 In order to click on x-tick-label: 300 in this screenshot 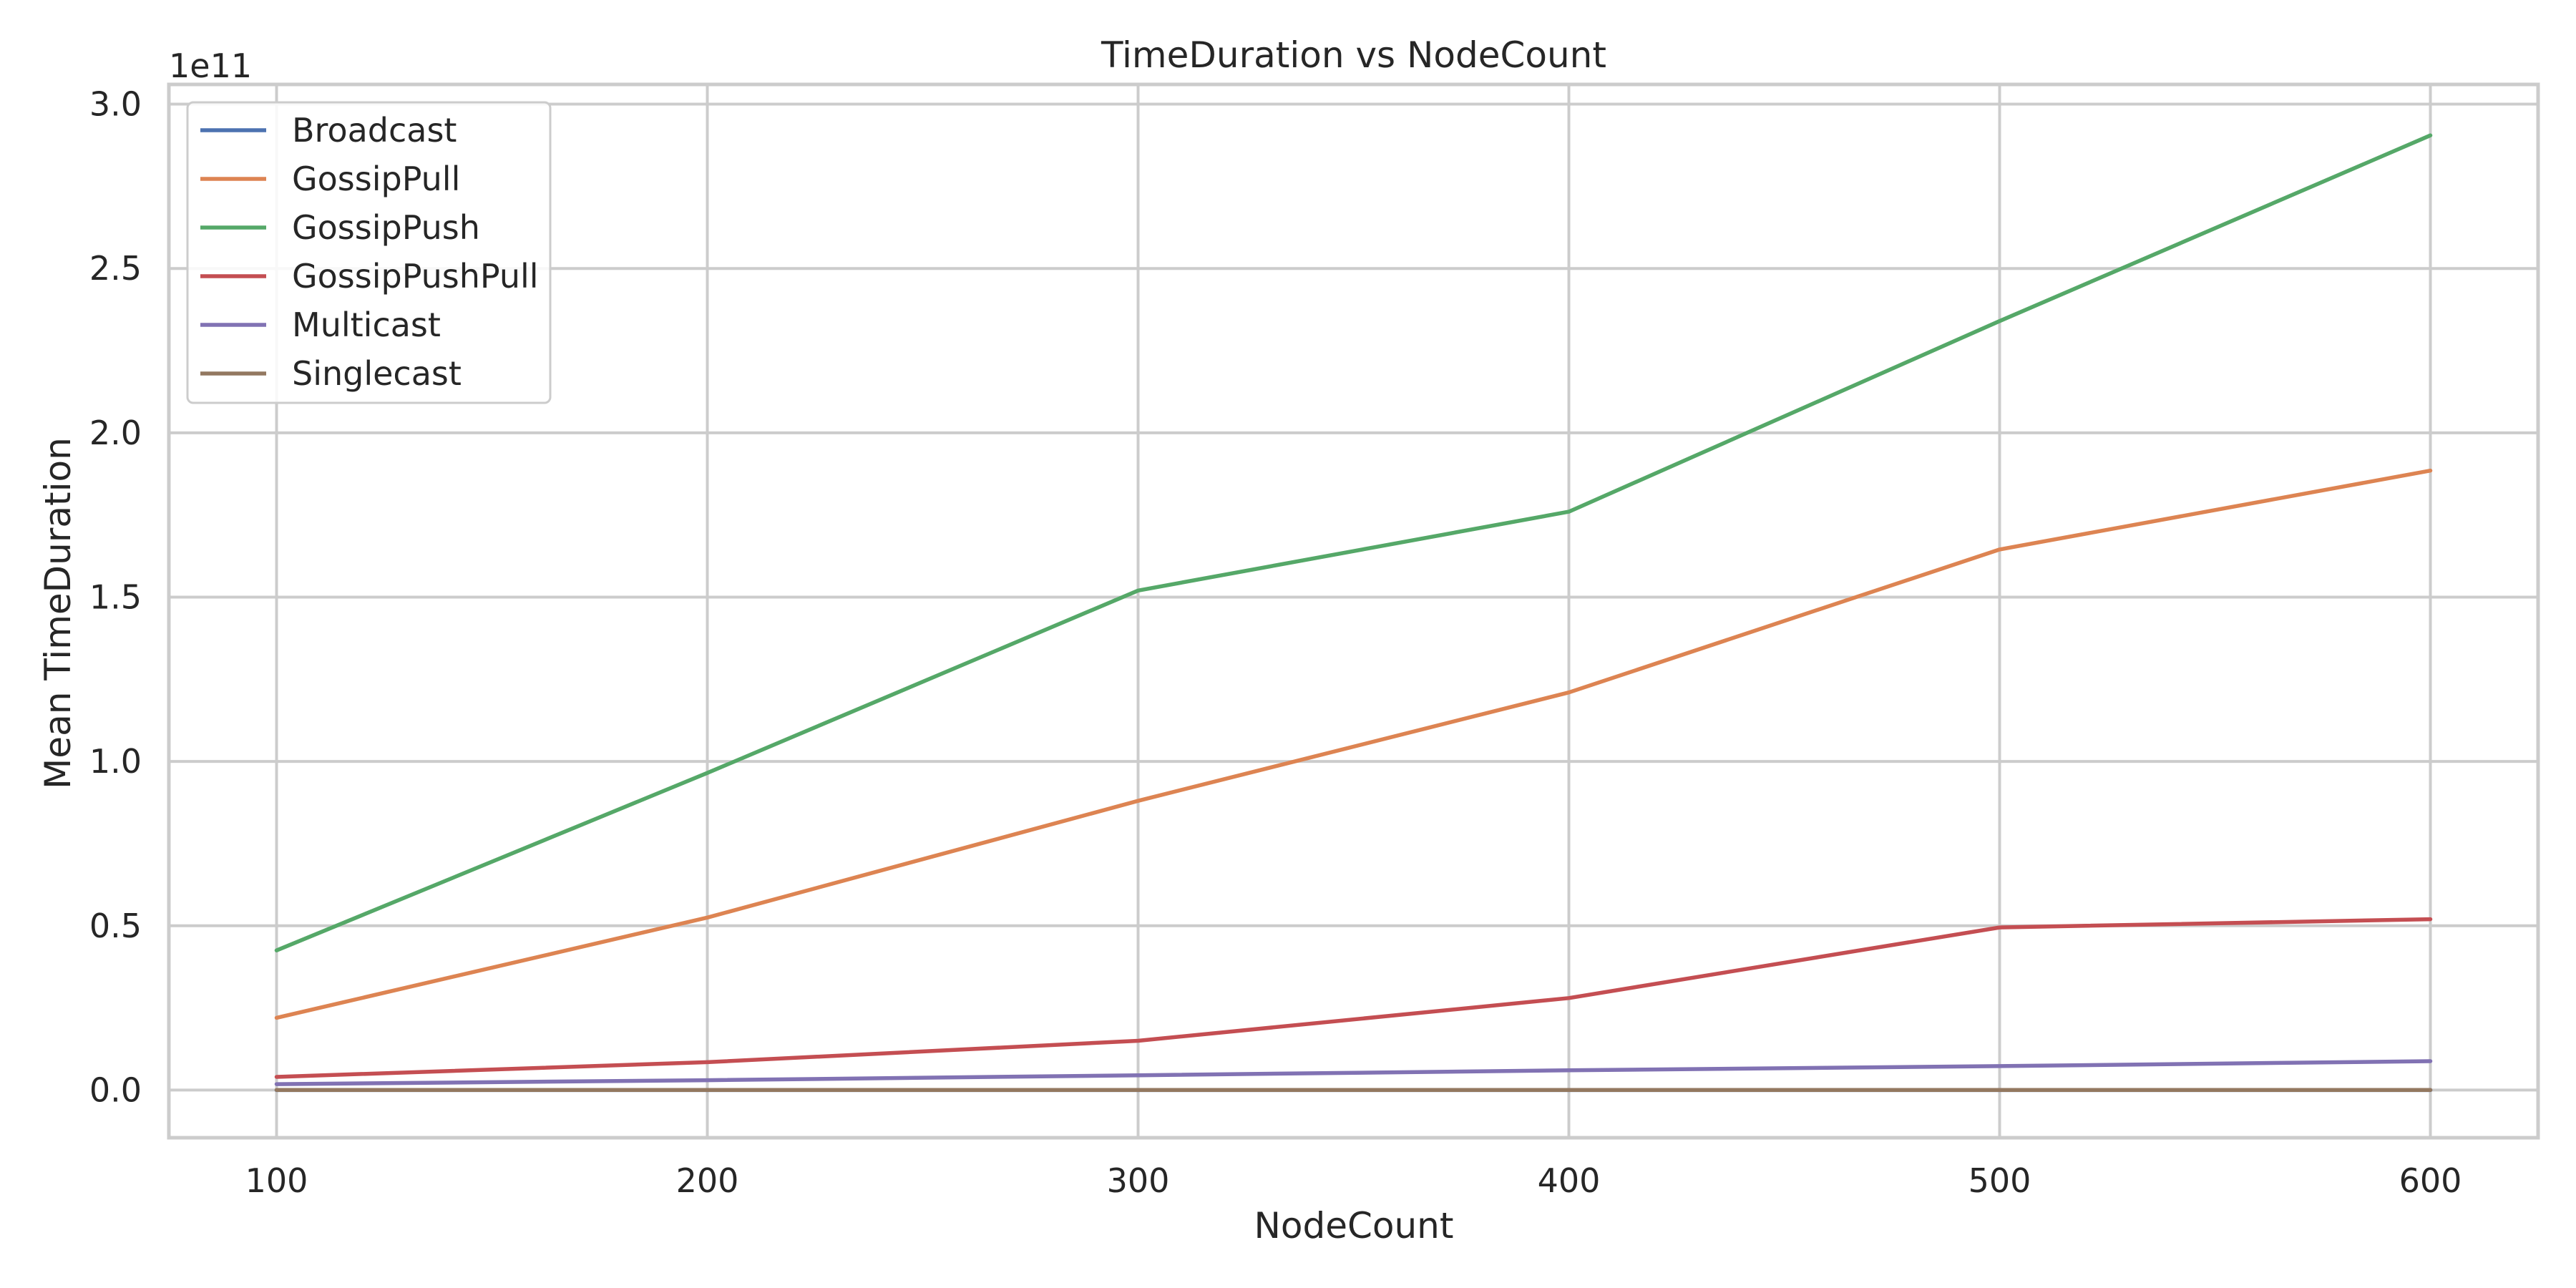, I will do `click(1138, 1180)`.